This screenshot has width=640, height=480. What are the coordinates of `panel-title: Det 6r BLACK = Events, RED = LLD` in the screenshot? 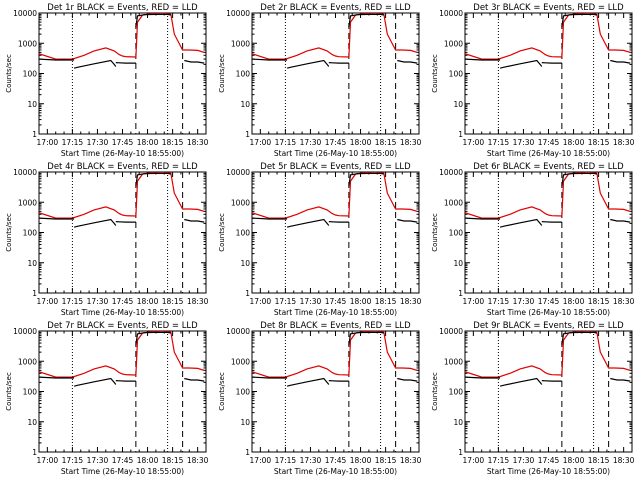 It's located at (548, 167).